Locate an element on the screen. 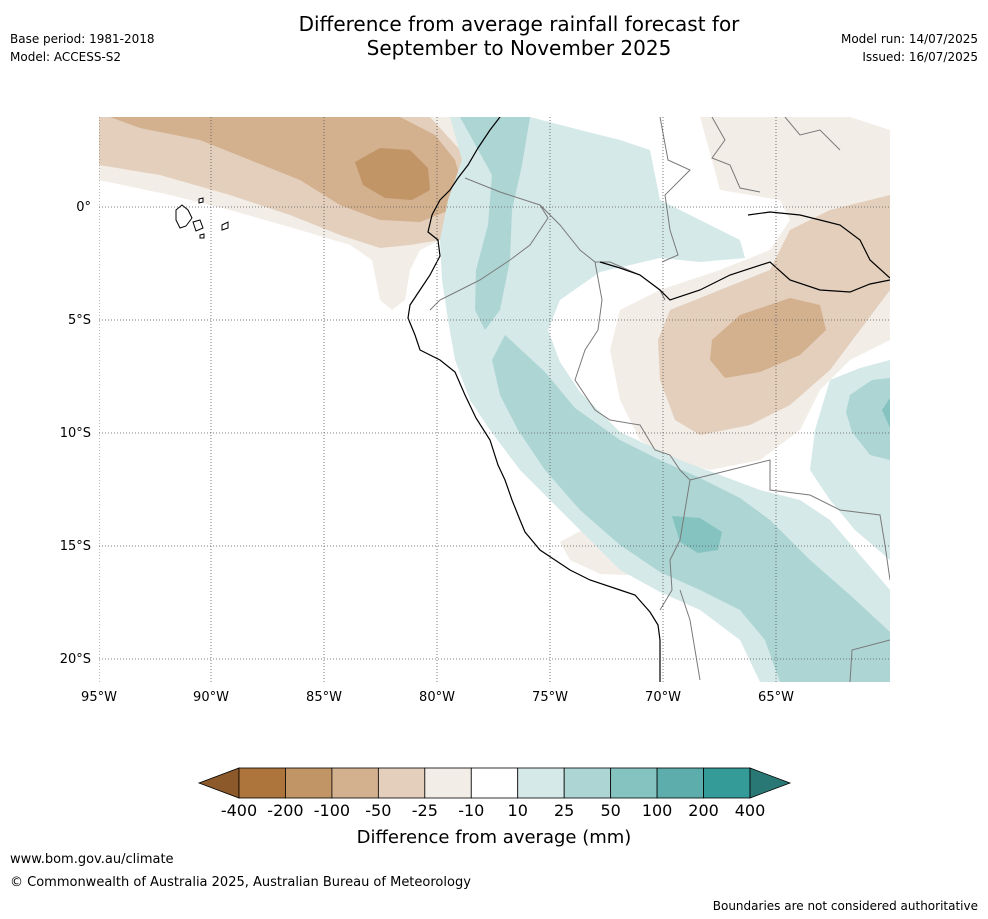 The height and width of the screenshot is (919, 988). lat-label-10s: 10°S is located at coordinates (75, 433).